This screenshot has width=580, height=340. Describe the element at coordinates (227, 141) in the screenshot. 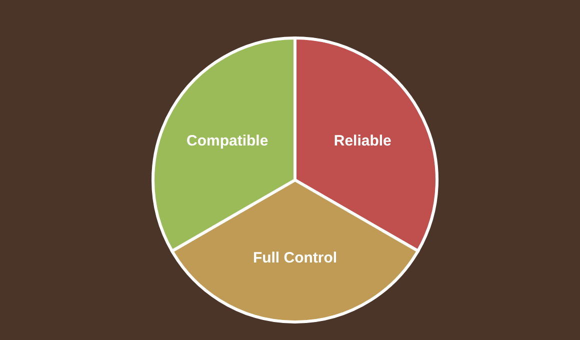

I see `slice-label: Compatible` at that location.